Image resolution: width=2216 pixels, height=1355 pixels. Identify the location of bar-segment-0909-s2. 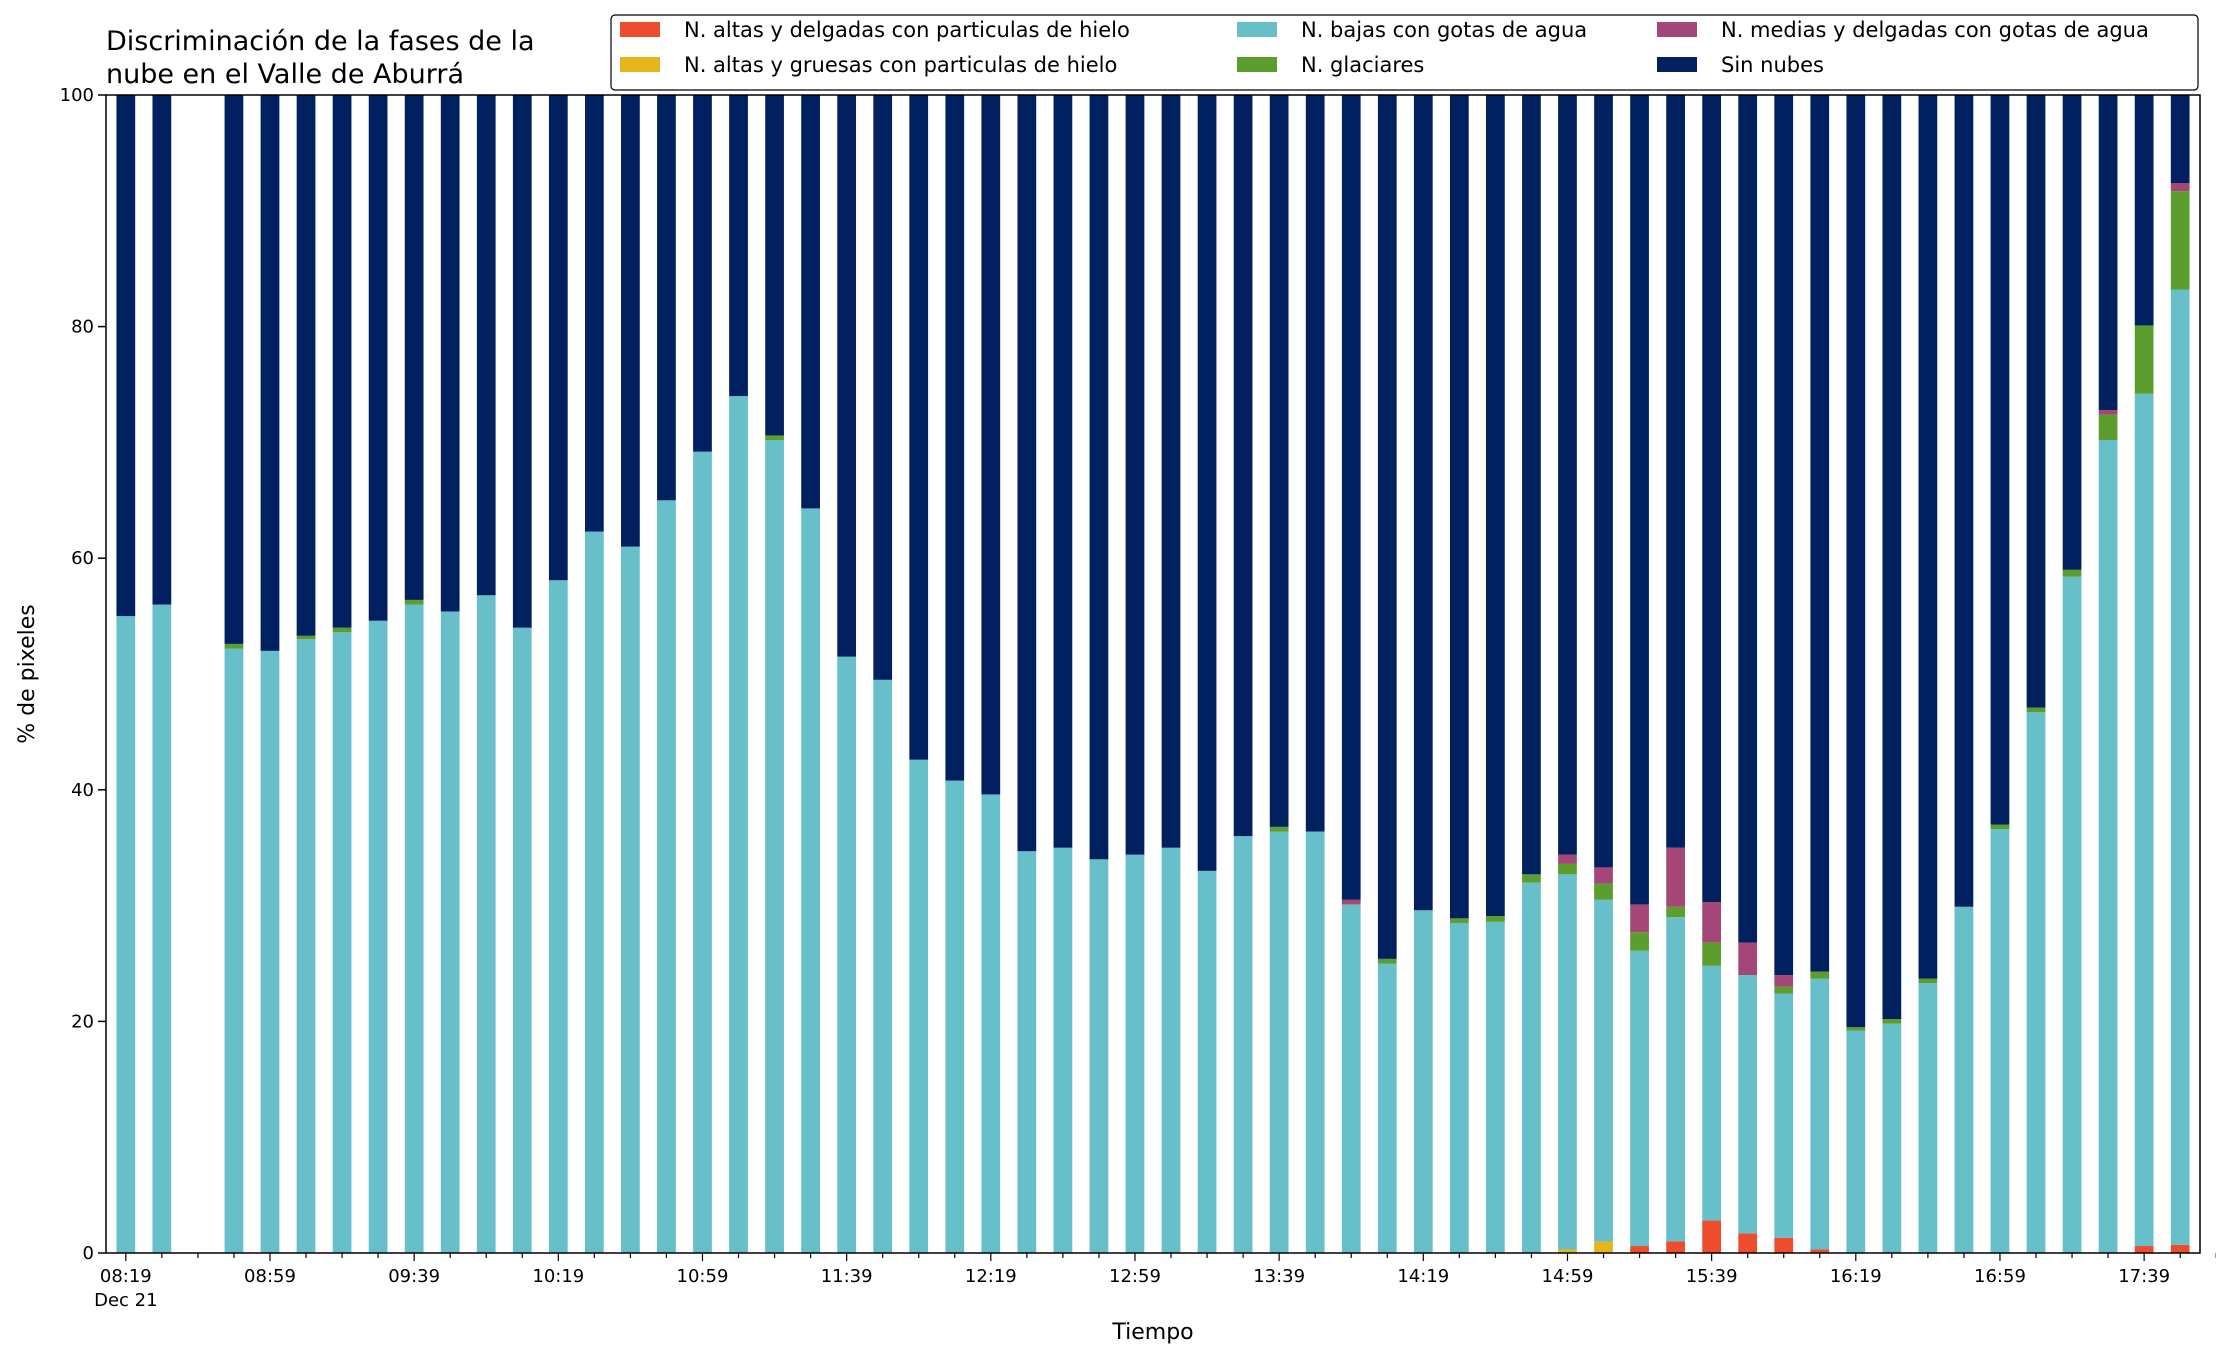
(306, 946).